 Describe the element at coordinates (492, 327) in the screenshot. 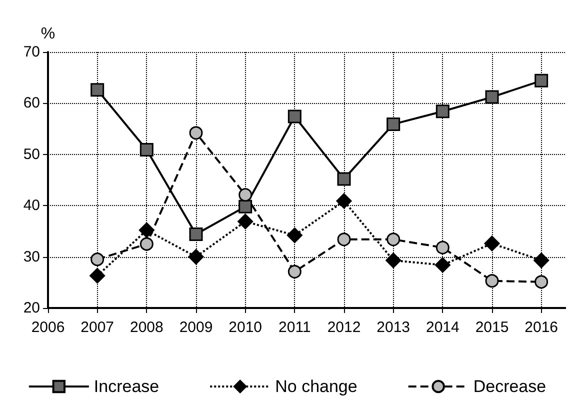

I see `x-tick-label: 2015` at that location.